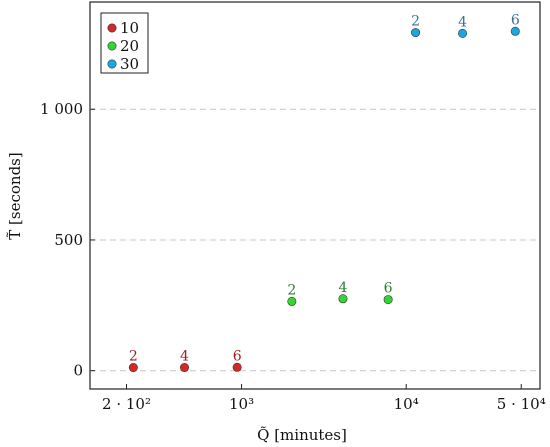  I want to click on y-tick-label: 1 000, so click(61, 109).